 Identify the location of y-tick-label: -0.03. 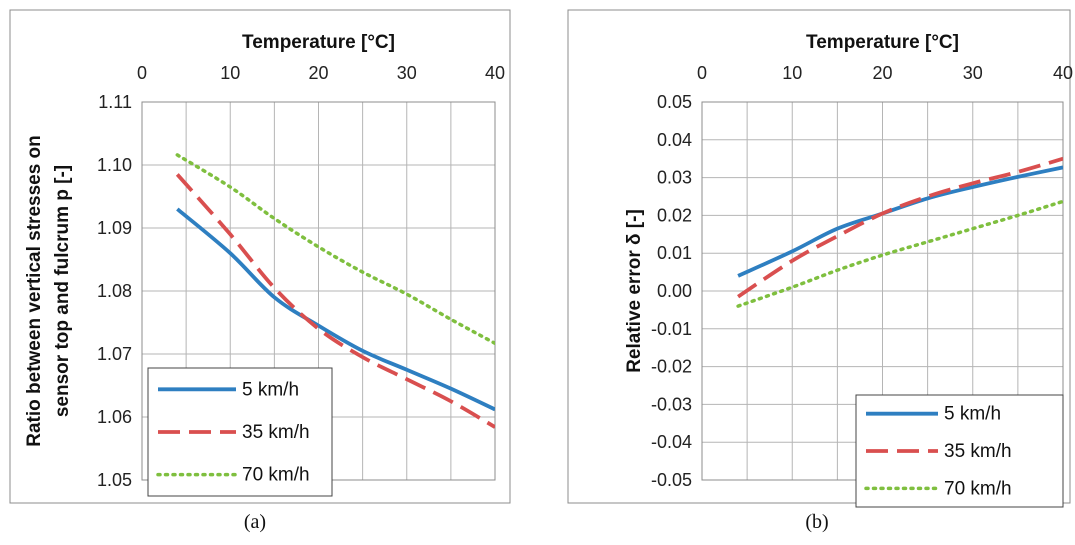
(671, 404).